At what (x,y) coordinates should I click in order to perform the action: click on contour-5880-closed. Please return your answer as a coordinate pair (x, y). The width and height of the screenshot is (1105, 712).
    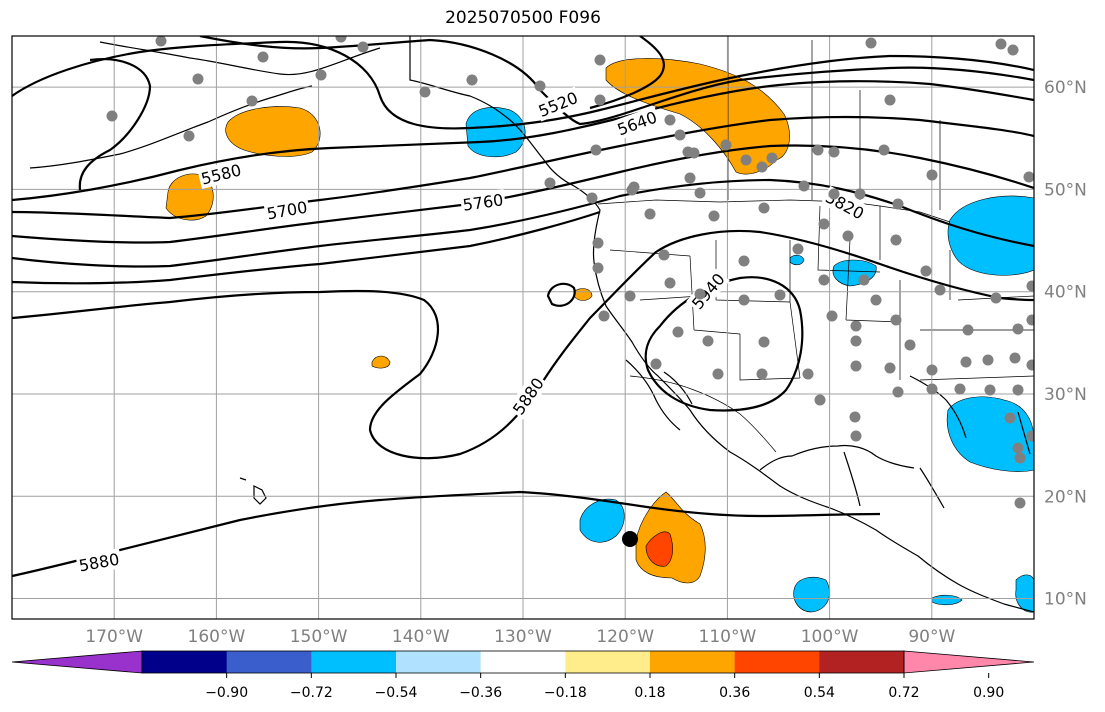
    Looking at the image, I should click on (561, 294).